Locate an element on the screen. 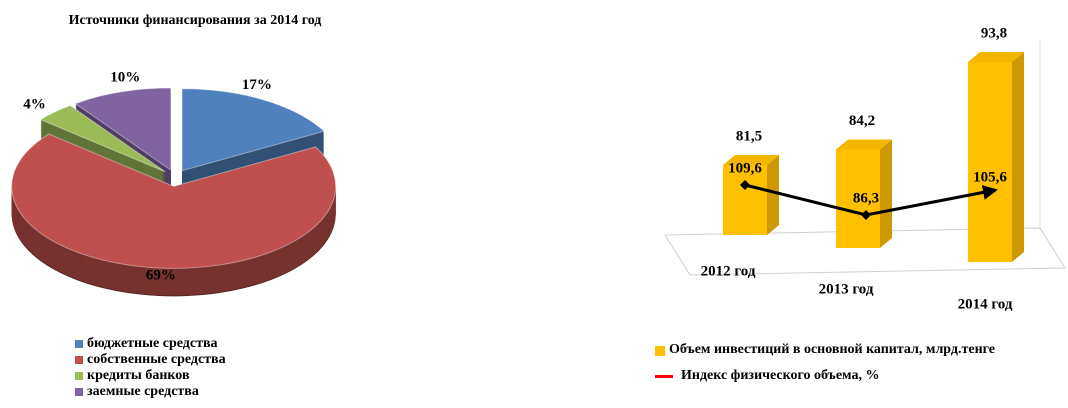 This screenshot has height=408, width=1068. legend-label: бюджетные средства is located at coordinates (152, 343).